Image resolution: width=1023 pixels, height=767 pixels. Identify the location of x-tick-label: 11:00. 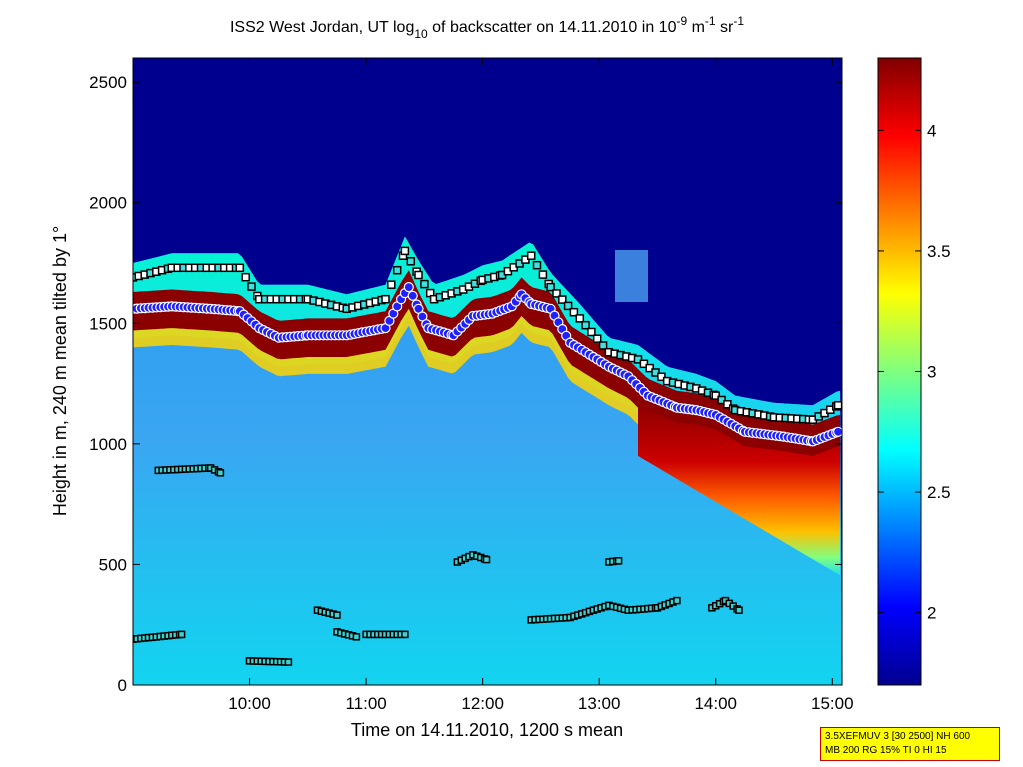
(365, 703).